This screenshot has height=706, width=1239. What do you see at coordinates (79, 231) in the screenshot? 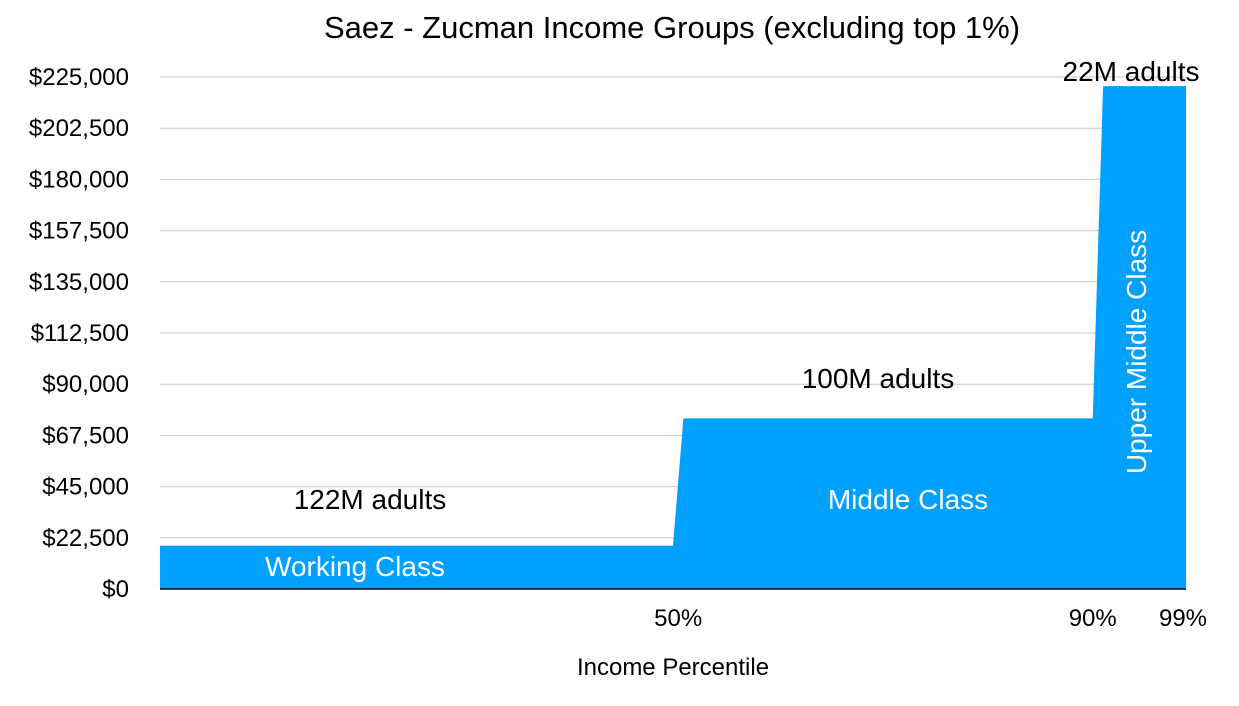
I see `y-tick-label: $157,500` at bounding box center [79, 231].